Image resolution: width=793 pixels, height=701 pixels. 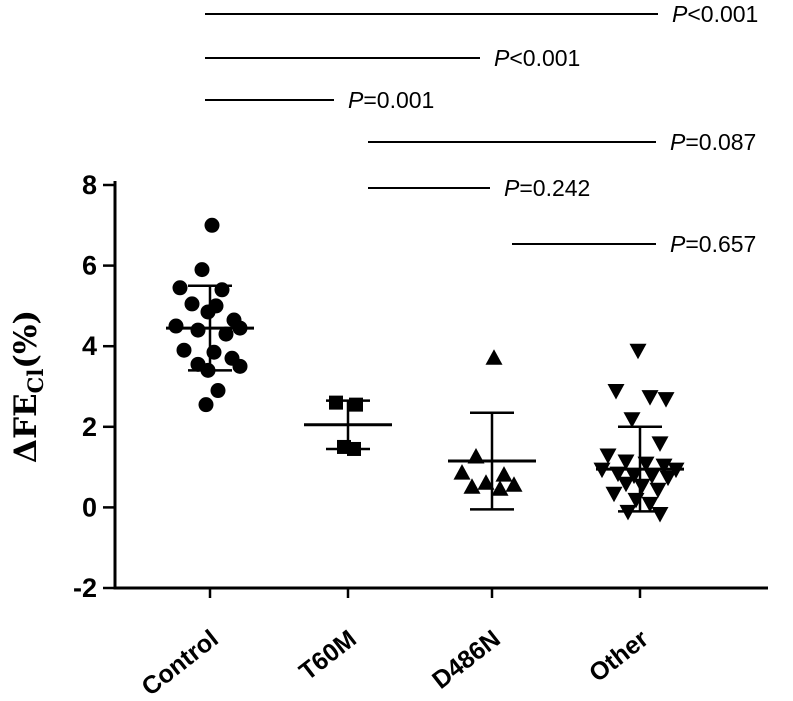 I want to click on category-label-control: Control, so click(x=179, y=663).